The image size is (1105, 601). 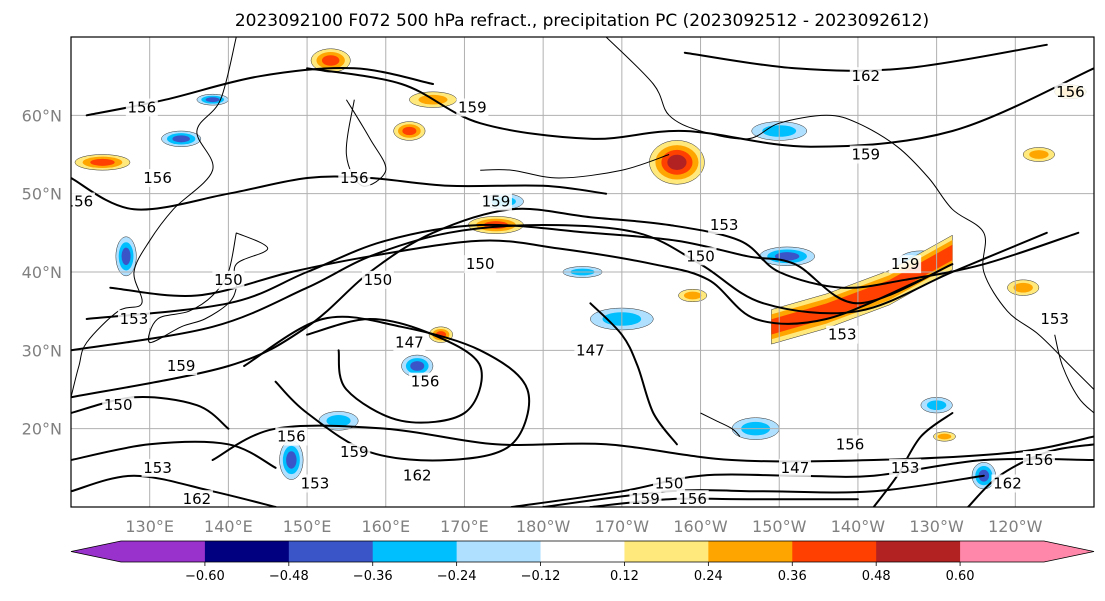 I want to click on colorbar-tick-label: 0.48, so click(x=876, y=576).